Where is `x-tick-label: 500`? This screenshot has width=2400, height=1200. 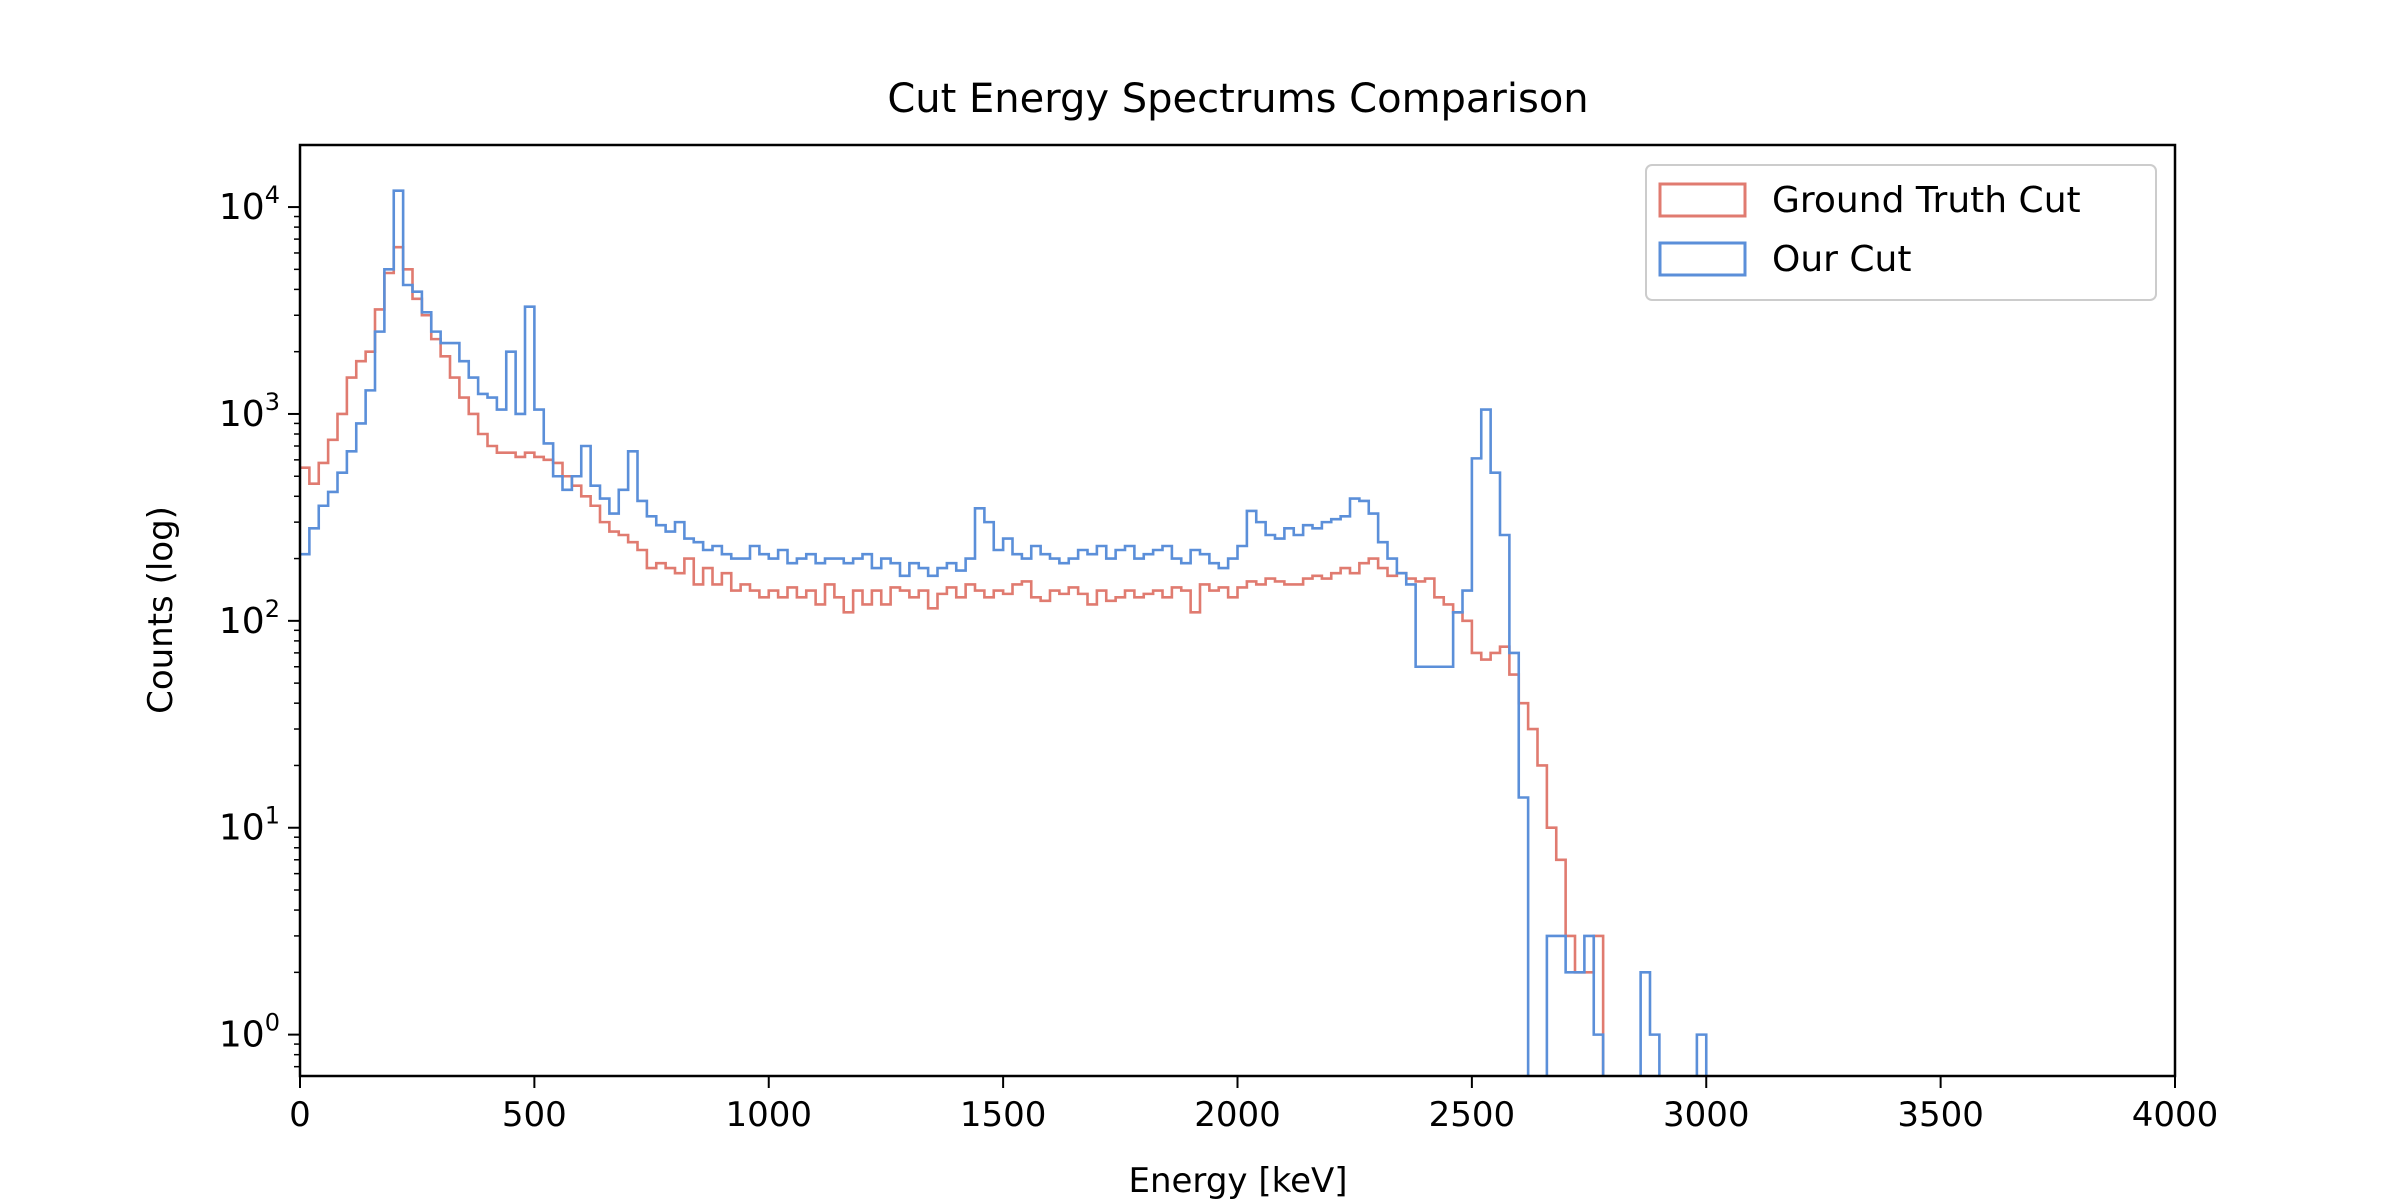
x-tick-label: 500 is located at coordinates (534, 1115).